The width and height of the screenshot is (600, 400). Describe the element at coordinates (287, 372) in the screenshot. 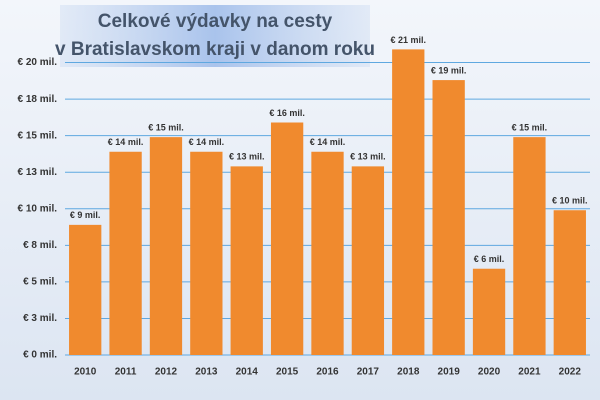

I see `x-tick-label: 2015` at that location.